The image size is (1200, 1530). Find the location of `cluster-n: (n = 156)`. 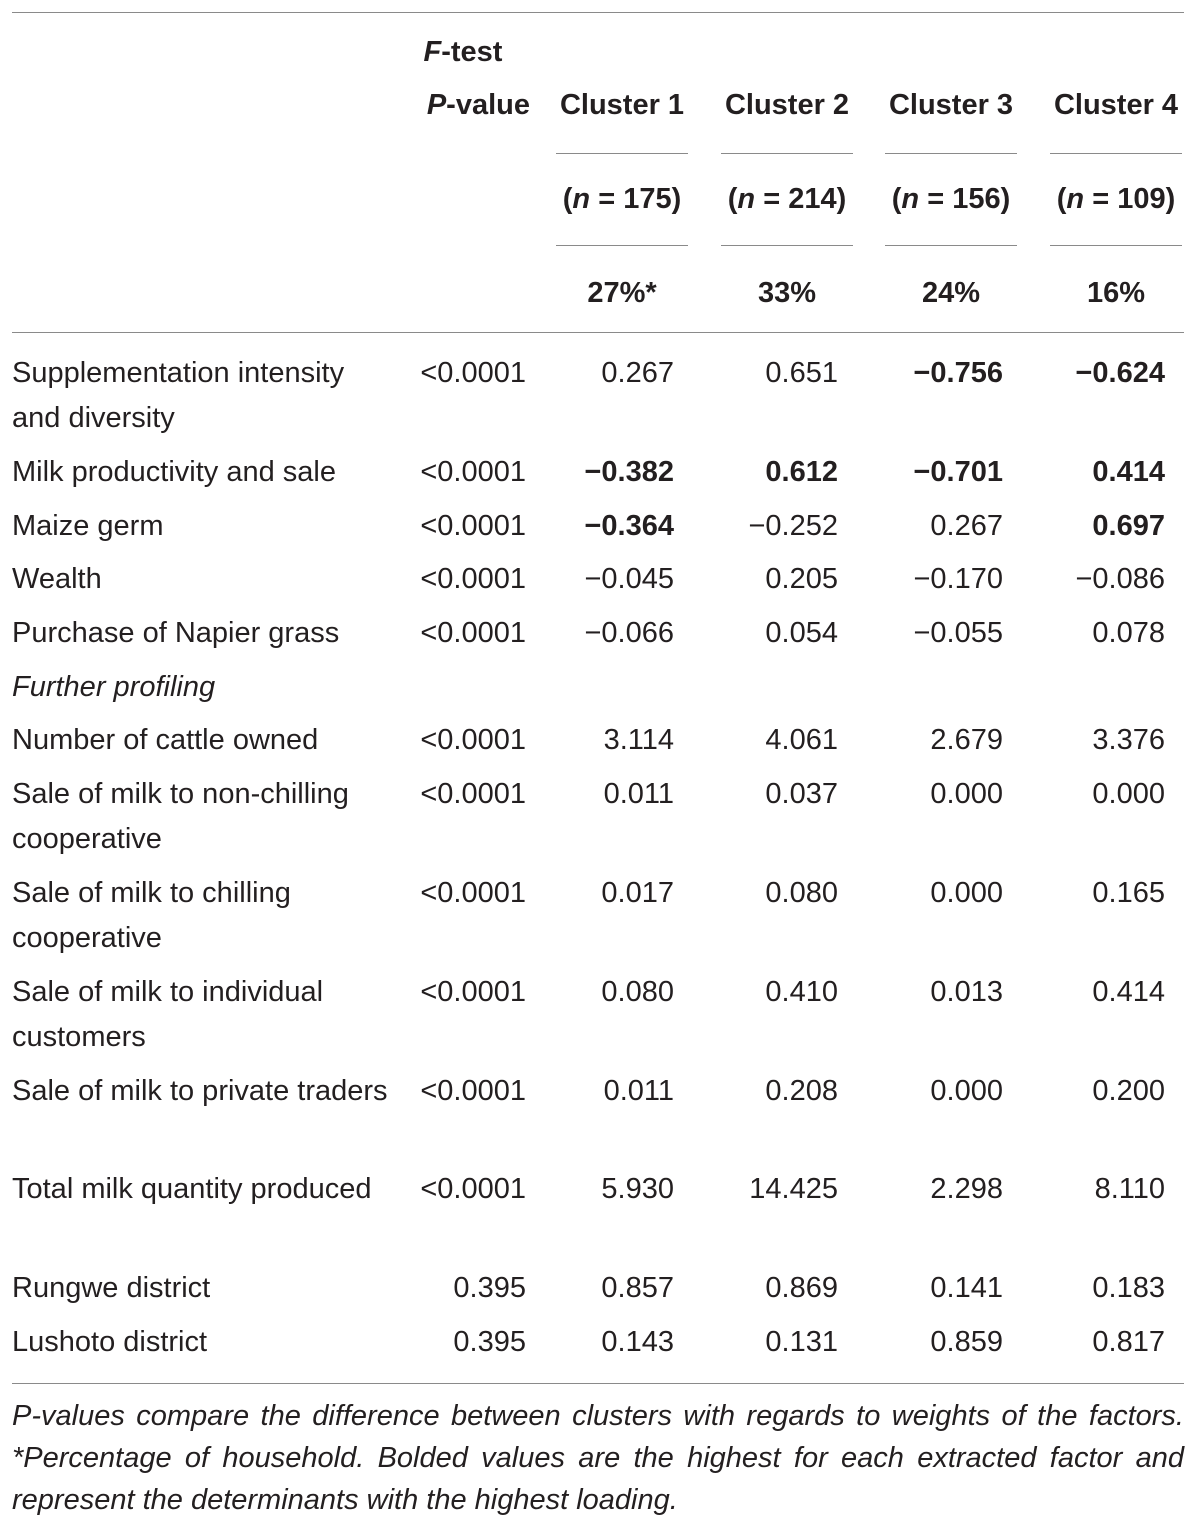

cluster-n: (n = 156) is located at coordinates (951, 199).